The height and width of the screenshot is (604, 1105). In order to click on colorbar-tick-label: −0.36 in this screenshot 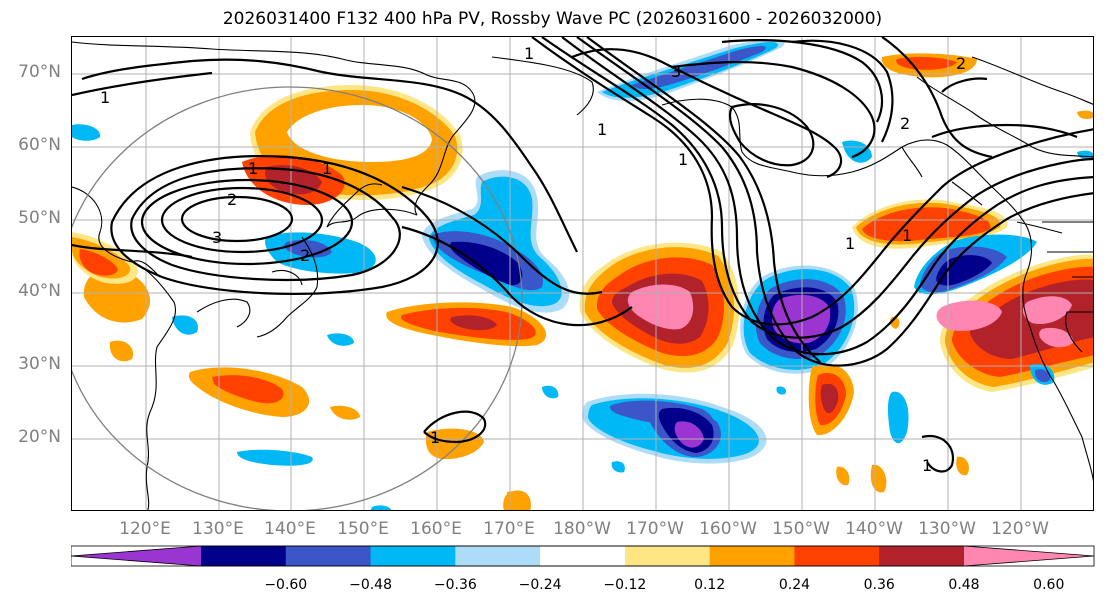, I will do `click(455, 585)`.